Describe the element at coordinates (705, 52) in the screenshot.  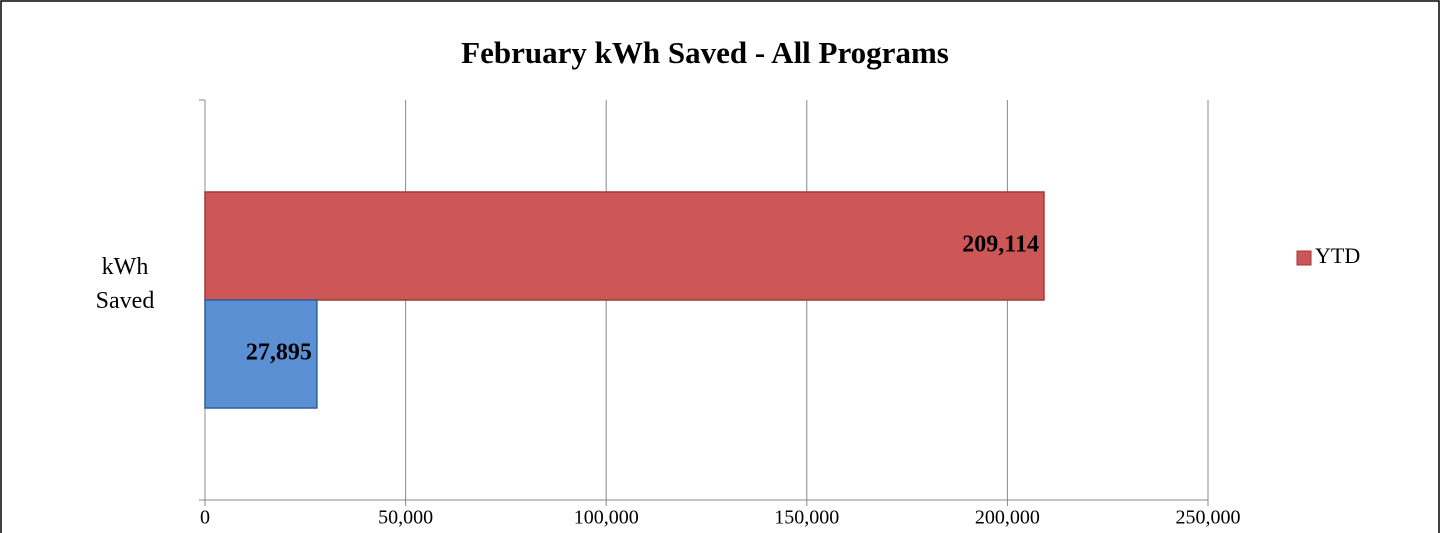
I see `chart-title: February kWh Saved - All Programs` at that location.